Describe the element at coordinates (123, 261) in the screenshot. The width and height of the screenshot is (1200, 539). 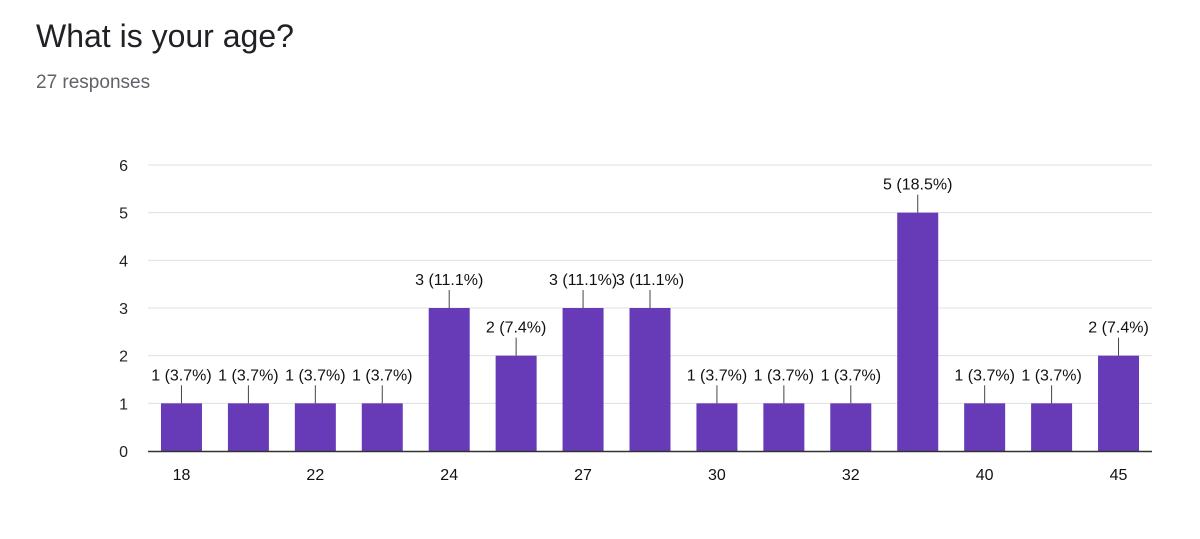
I see `y-tick-label: 4` at that location.